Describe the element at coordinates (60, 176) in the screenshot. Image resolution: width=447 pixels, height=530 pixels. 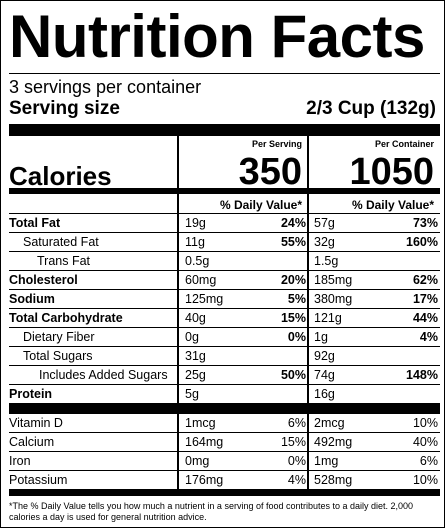
I see `calories-label: Calories` at that location.